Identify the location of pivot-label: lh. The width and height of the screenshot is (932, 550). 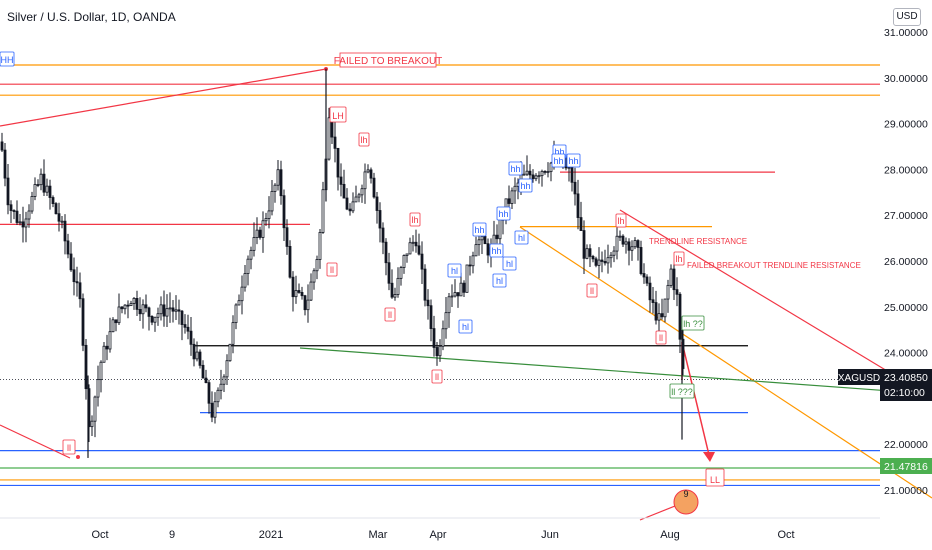
(678, 259).